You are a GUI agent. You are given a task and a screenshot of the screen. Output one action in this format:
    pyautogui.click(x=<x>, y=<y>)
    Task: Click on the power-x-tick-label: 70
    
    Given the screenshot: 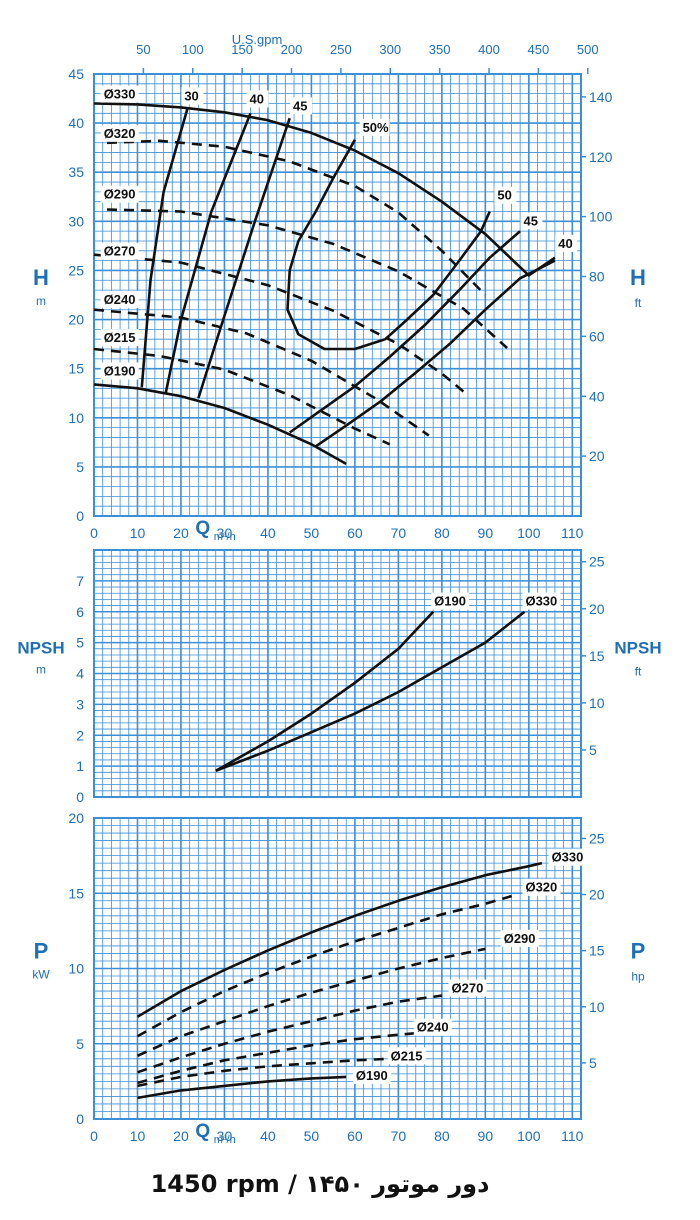 What is the action you would take?
    pyautogui.click(x=399, y=1136)
    